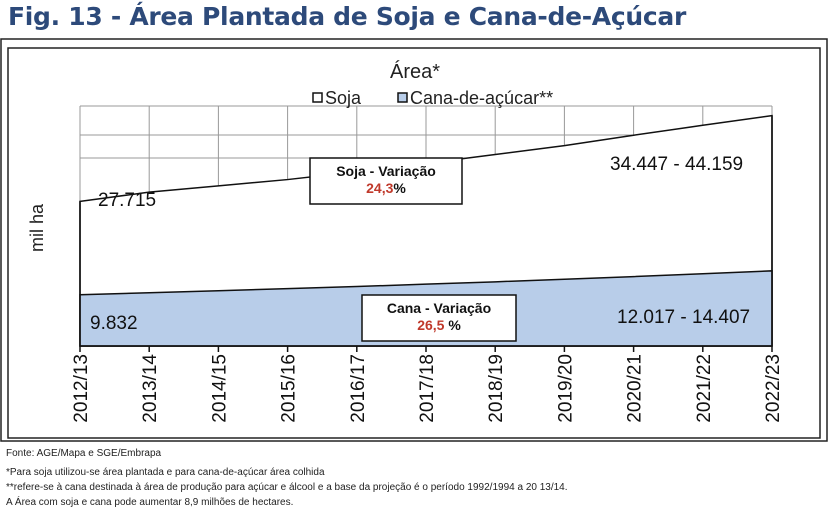 The height and width of the screenshot is (513, 830). Describe the element at coordinates (37, 227) in the screenshot. I see `y-axis-label: mil ha` at that location.